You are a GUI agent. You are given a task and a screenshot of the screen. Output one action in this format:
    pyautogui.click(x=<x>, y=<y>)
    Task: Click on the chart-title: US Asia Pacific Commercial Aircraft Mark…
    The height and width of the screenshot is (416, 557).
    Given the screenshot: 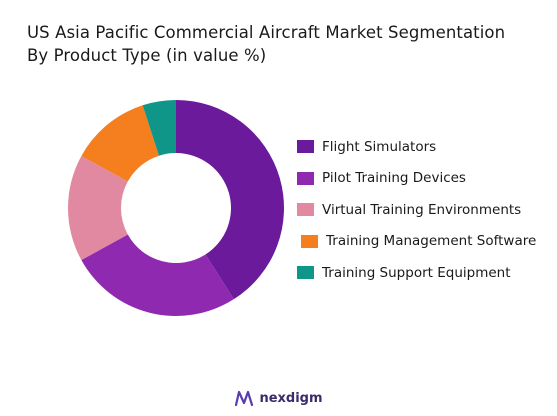 What is the action you would take?
    pyautogui.click(x=287, y=44)
    